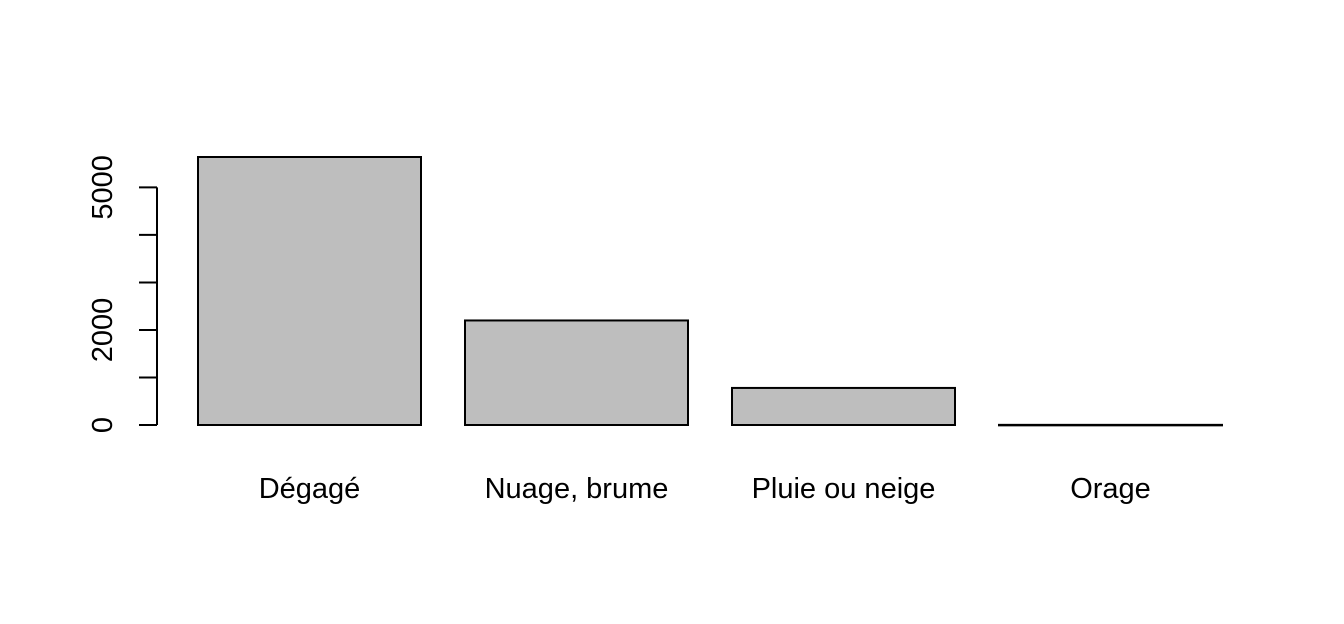 The height and width of the screenshot is (624, 1344). I want to click on x-category-label: Orage, so click(1110, 489).